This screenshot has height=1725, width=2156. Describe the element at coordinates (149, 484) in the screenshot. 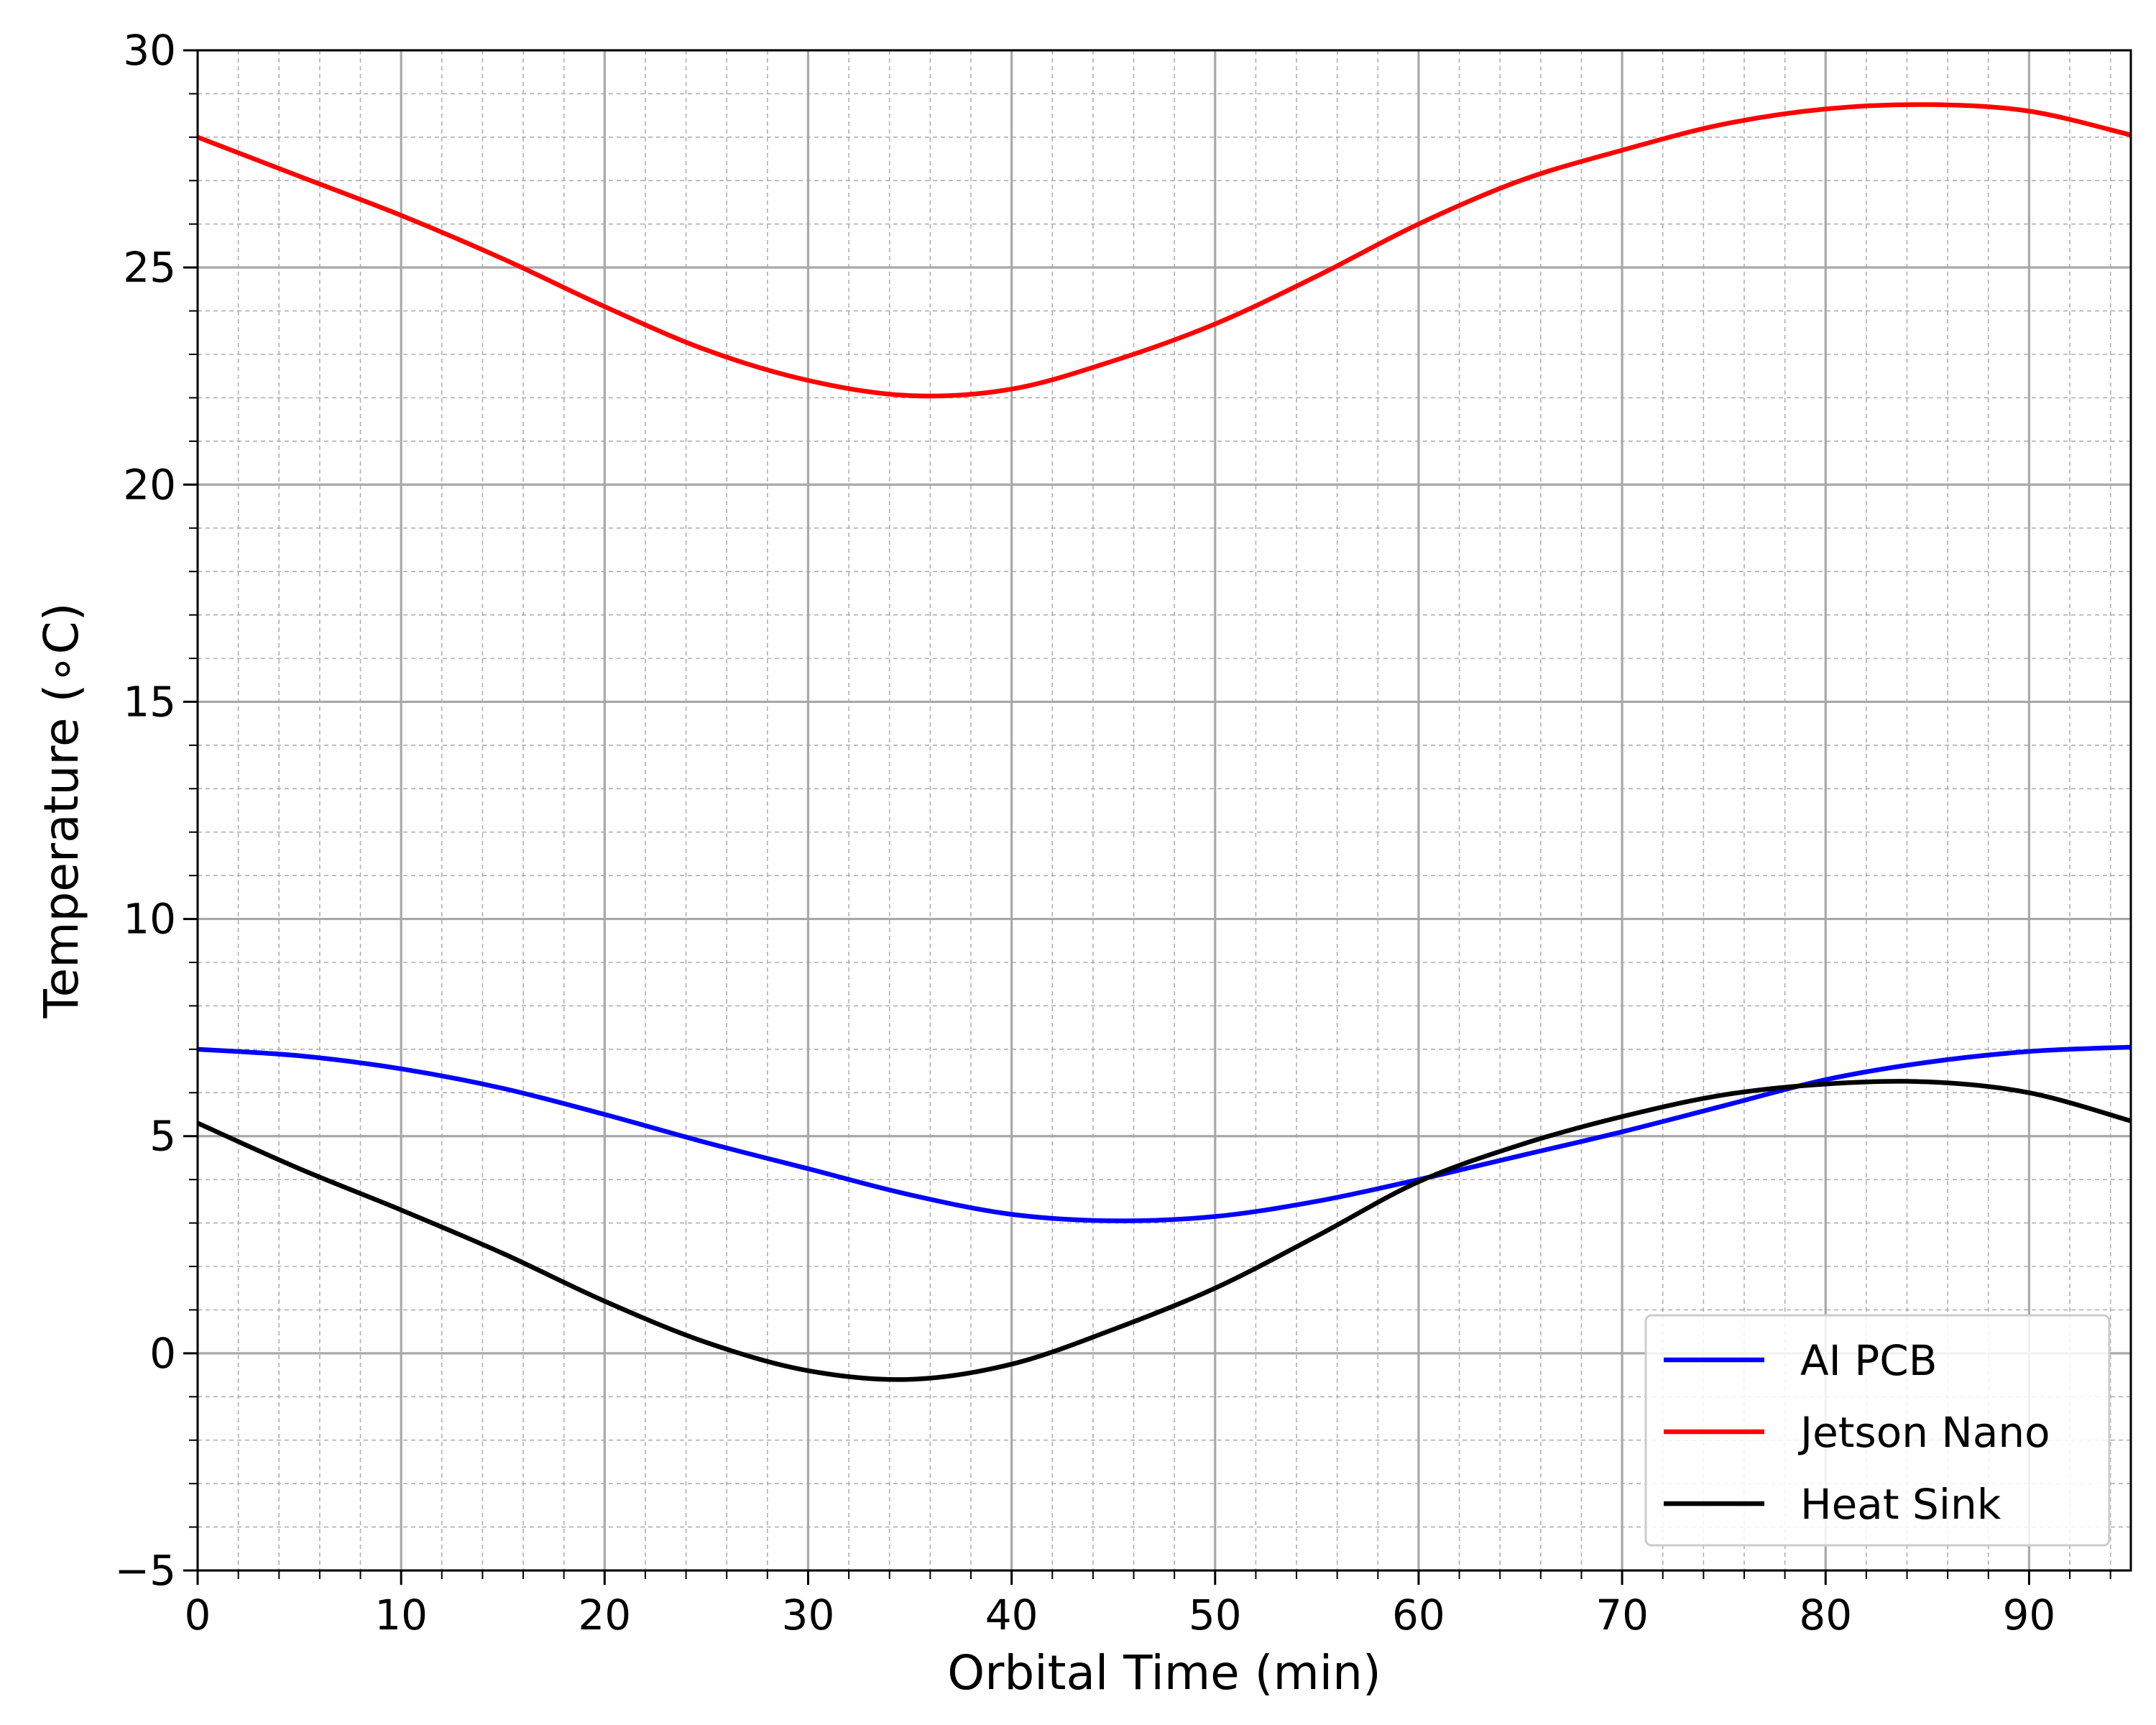

I see `y-tick-label: 20` at that location.